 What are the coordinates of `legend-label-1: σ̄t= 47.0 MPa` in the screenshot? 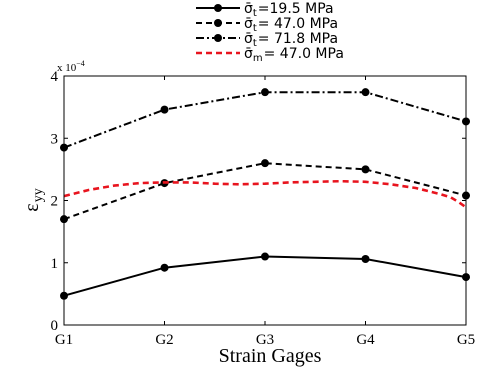 It's located at (291, 25).